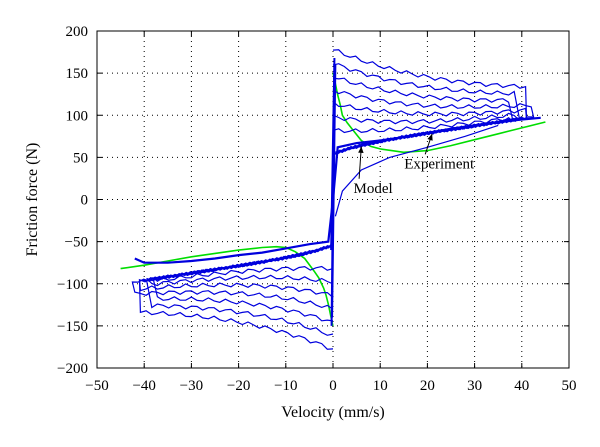  What do you see at coordinates (77, 74) in the screenshot?
I see `y-tick-label: 150` at bounding box center [77, 74].